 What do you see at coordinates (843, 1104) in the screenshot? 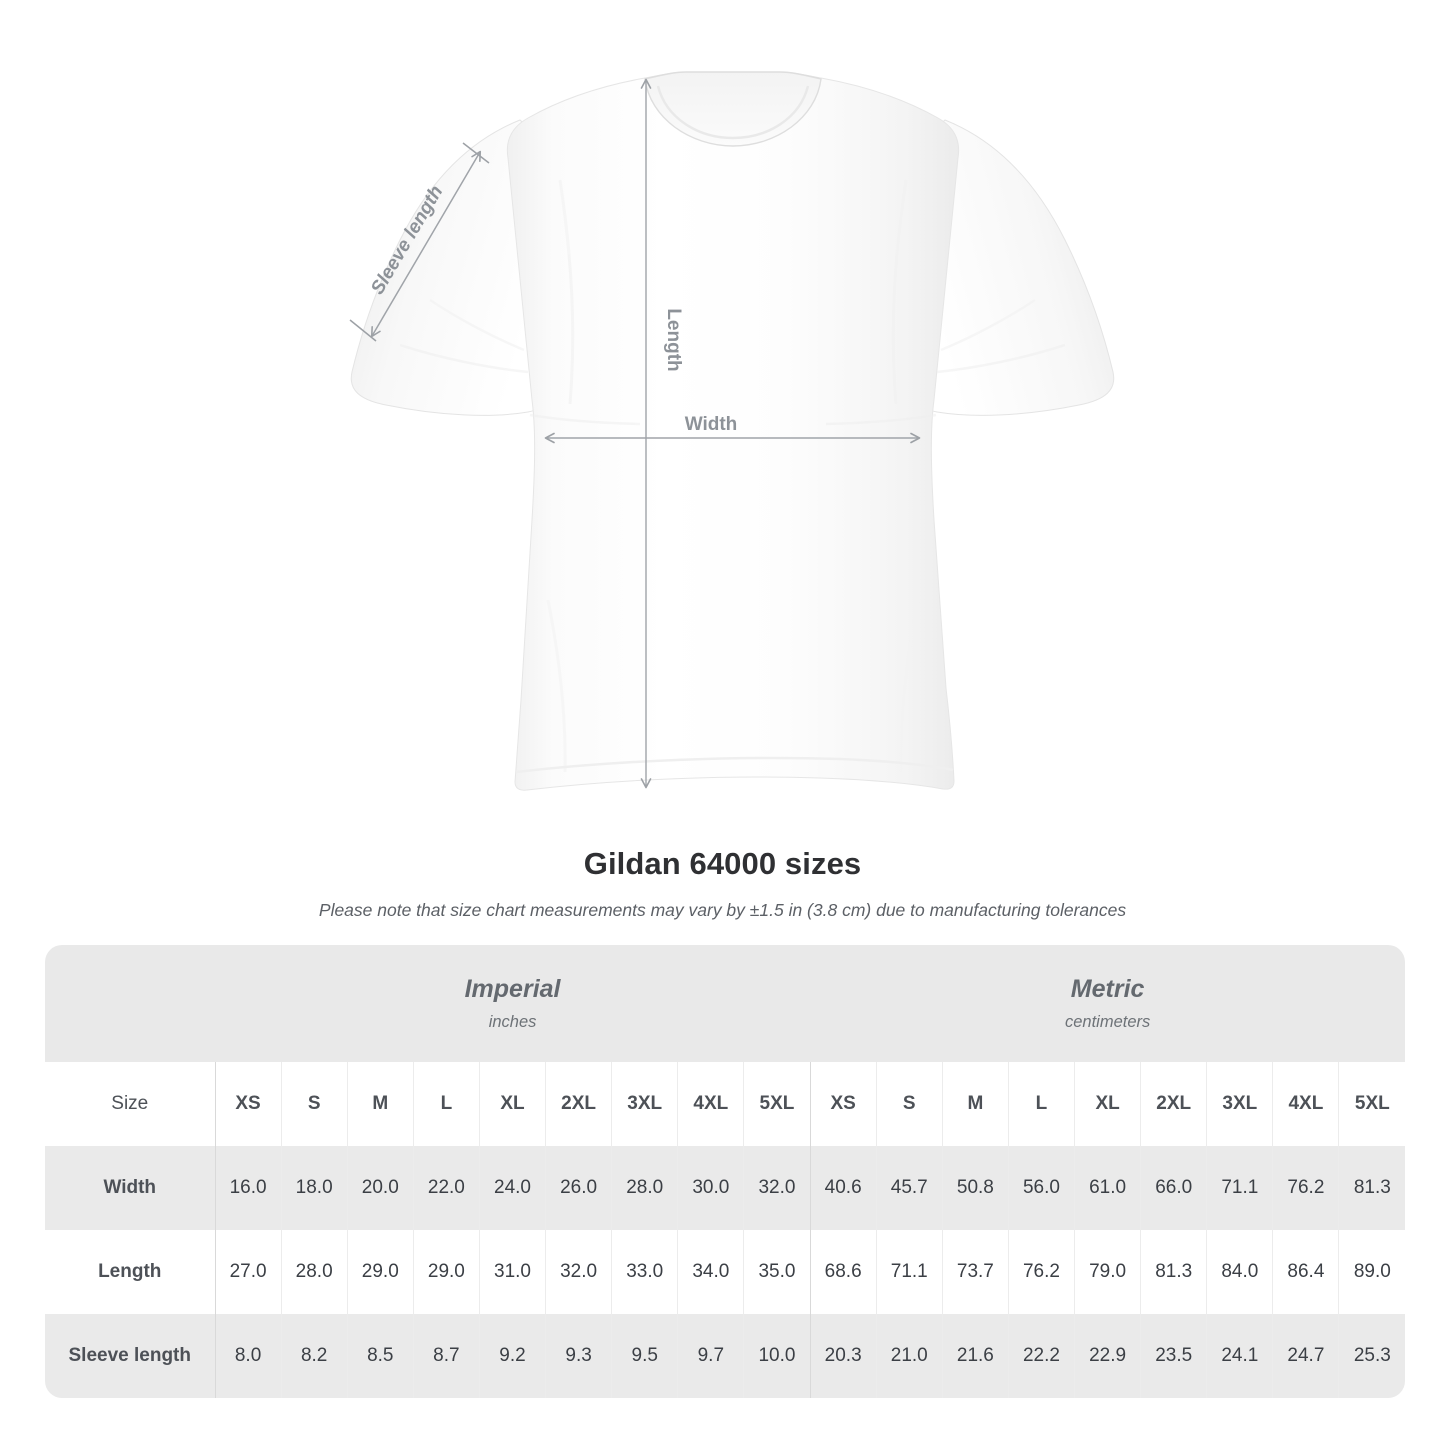
I see `size-header-xs-metric: XS` at bounding box center [843, 1104].